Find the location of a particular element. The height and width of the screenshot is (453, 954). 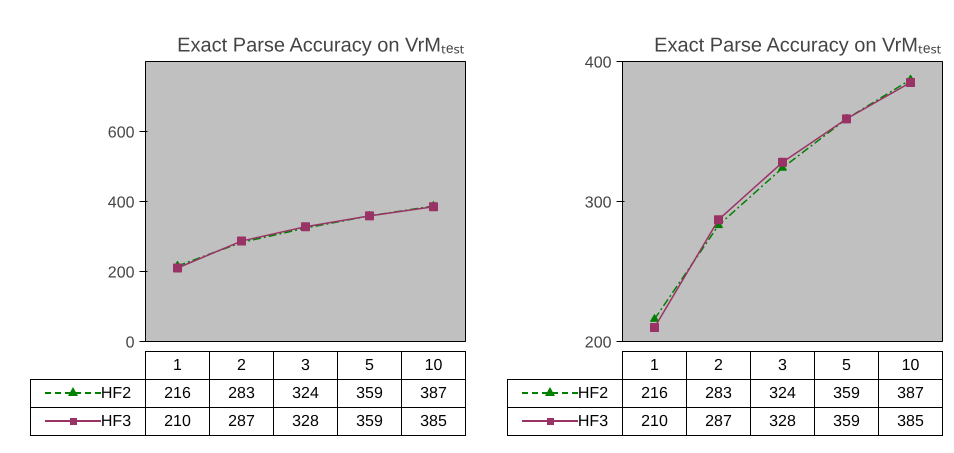

y-tick-label: 0 is located at coordinates (130, 343).